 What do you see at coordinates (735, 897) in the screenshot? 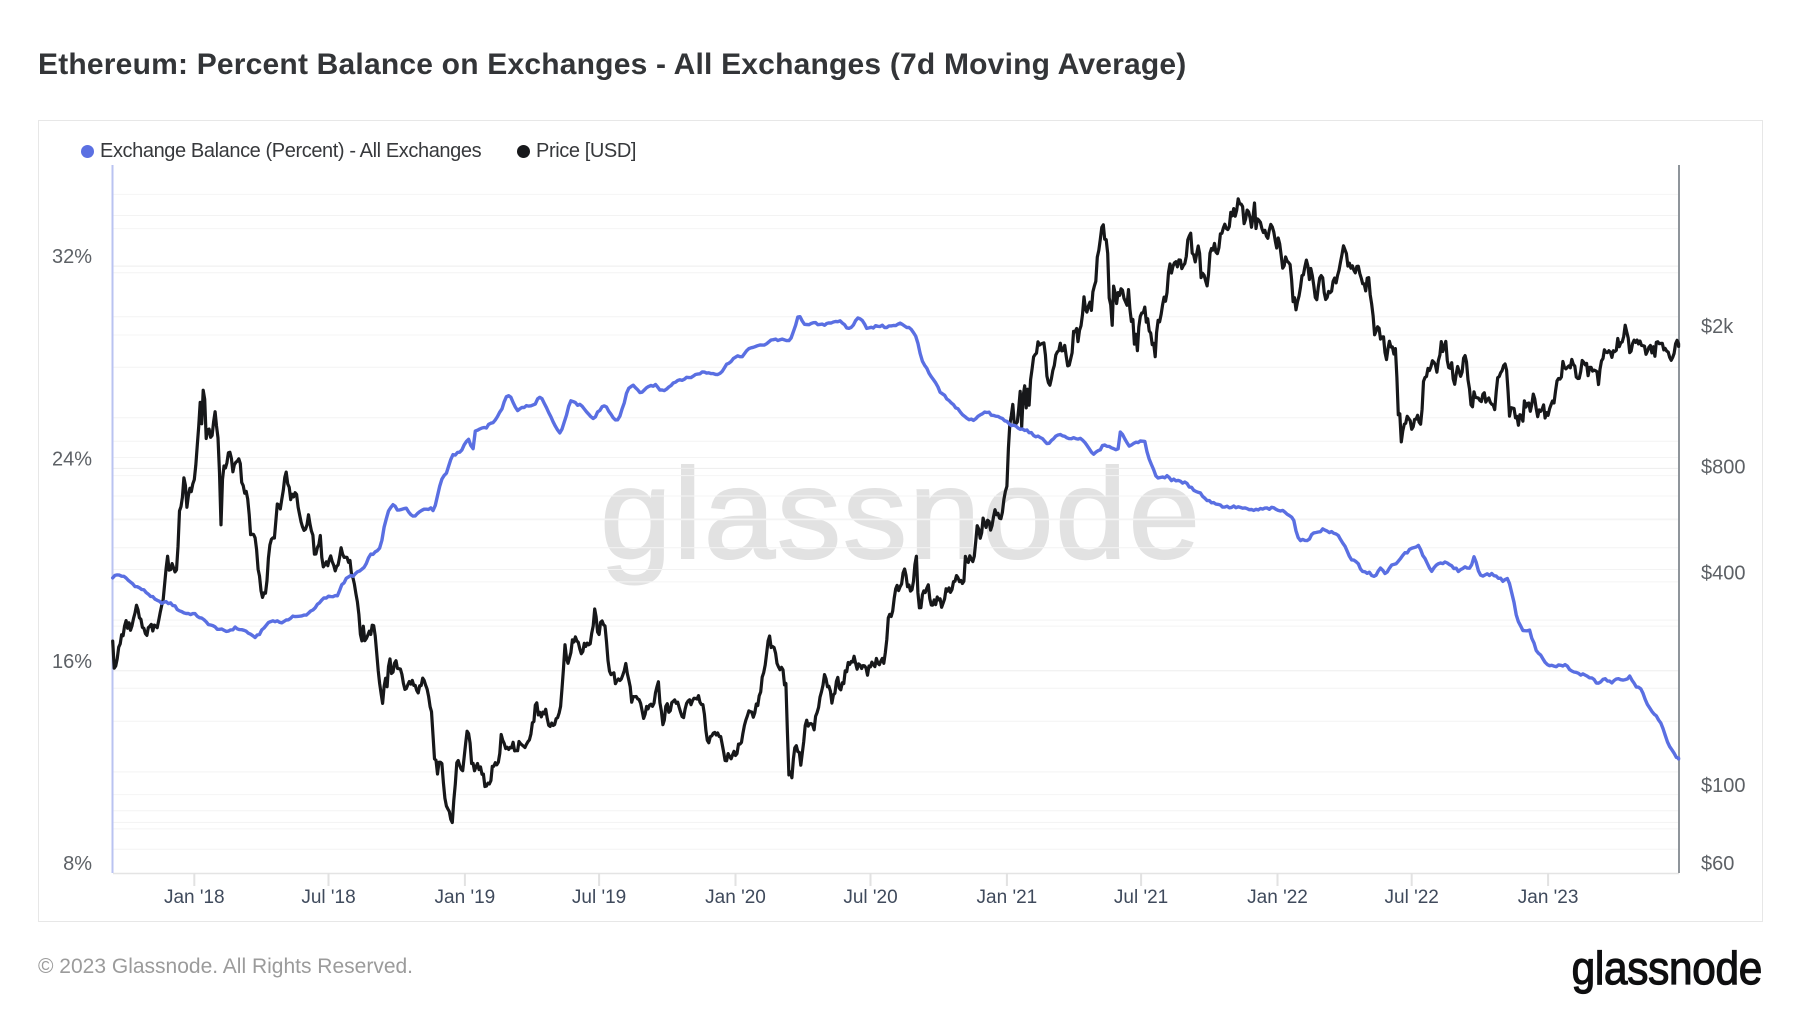
I see `svg-text: Jan '20` at bounding box center [735, 897].